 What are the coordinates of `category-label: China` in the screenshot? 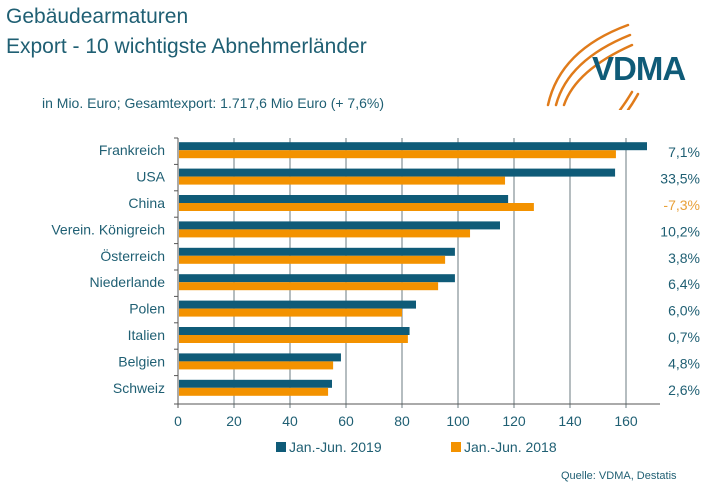 It's located at (146, 203).